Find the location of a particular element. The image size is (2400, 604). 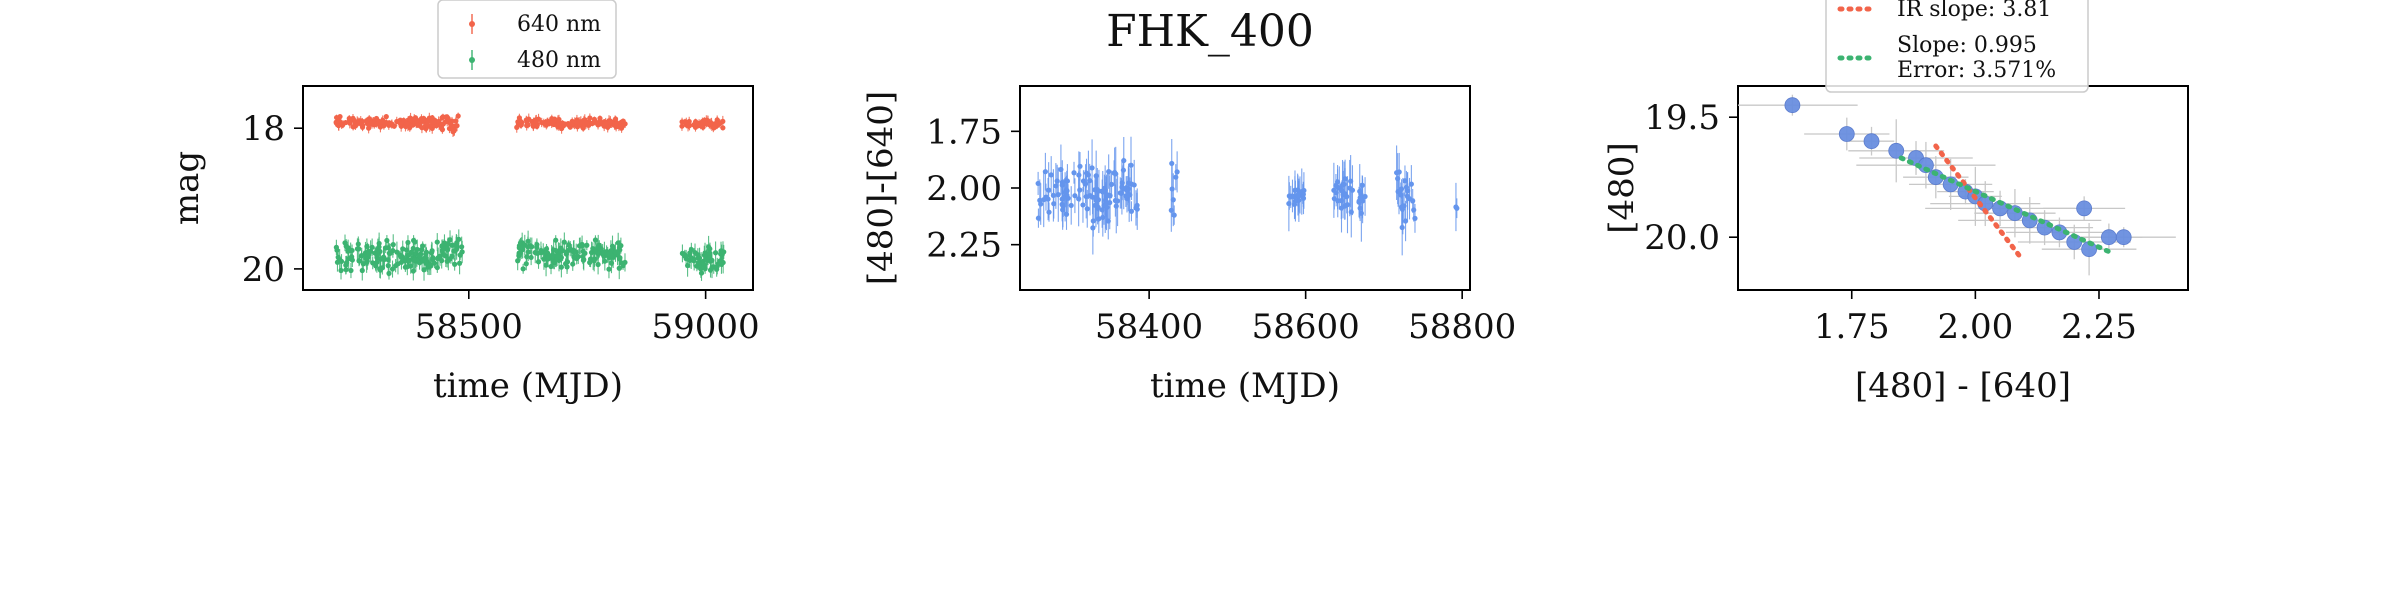

legend-entry-ir-slope: IR slope: 3.81 is located at coordinates (1944, 11).